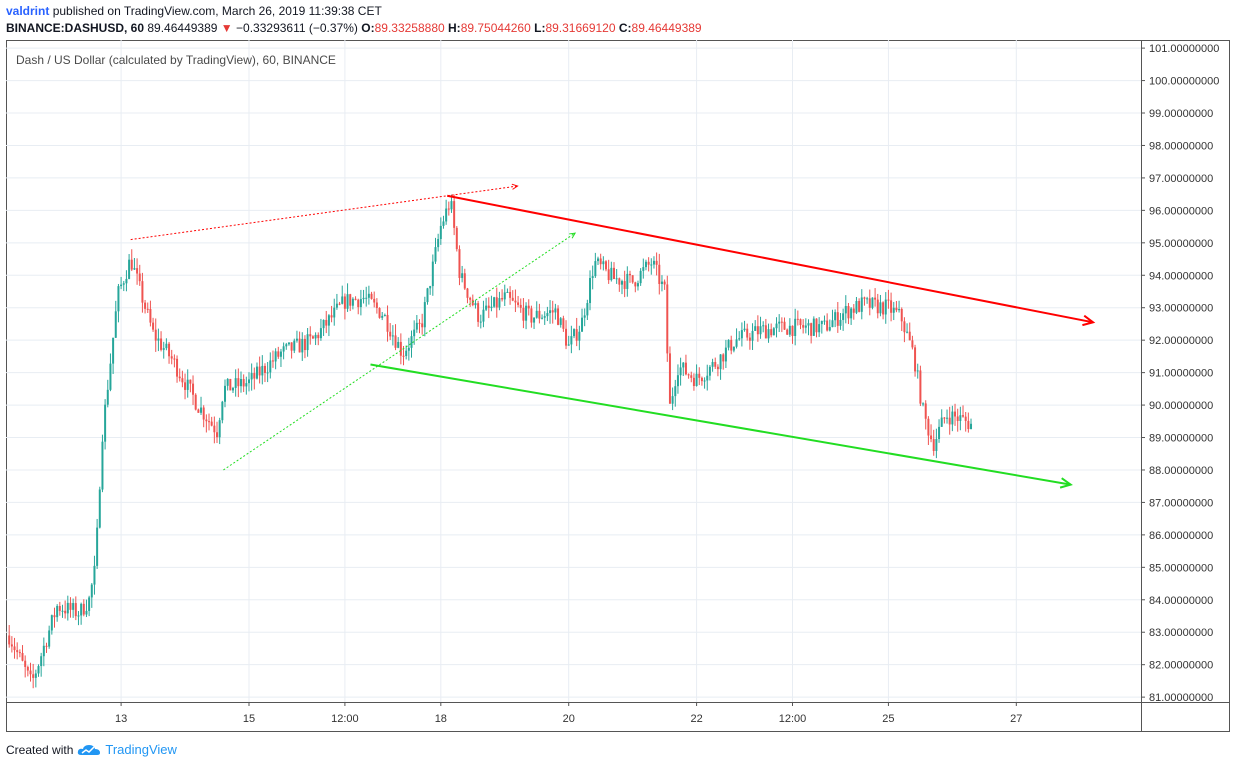  Describe the element at coordinates (1181, 503) in the screenshot. I see `y-tick-label: 87.00000000` at that location.